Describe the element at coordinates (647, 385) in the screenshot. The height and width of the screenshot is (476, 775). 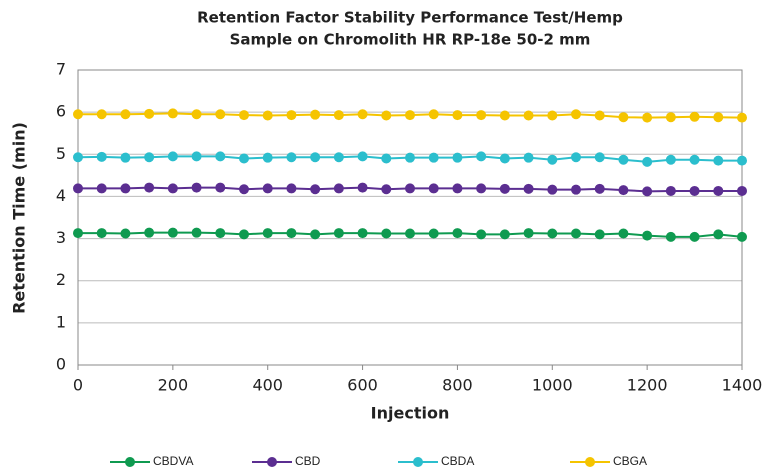
I see `x-tick-label: 1200` at that location.